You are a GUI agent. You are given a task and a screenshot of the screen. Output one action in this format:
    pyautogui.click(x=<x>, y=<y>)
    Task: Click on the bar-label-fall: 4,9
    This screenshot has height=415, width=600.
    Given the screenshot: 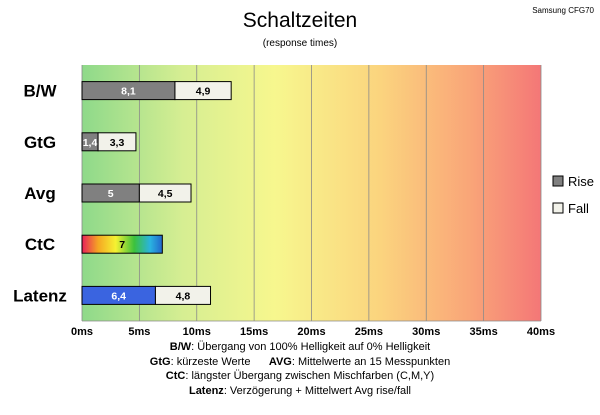 What is the action you would take?
    pyautogui.click(x=203, y=92)
    